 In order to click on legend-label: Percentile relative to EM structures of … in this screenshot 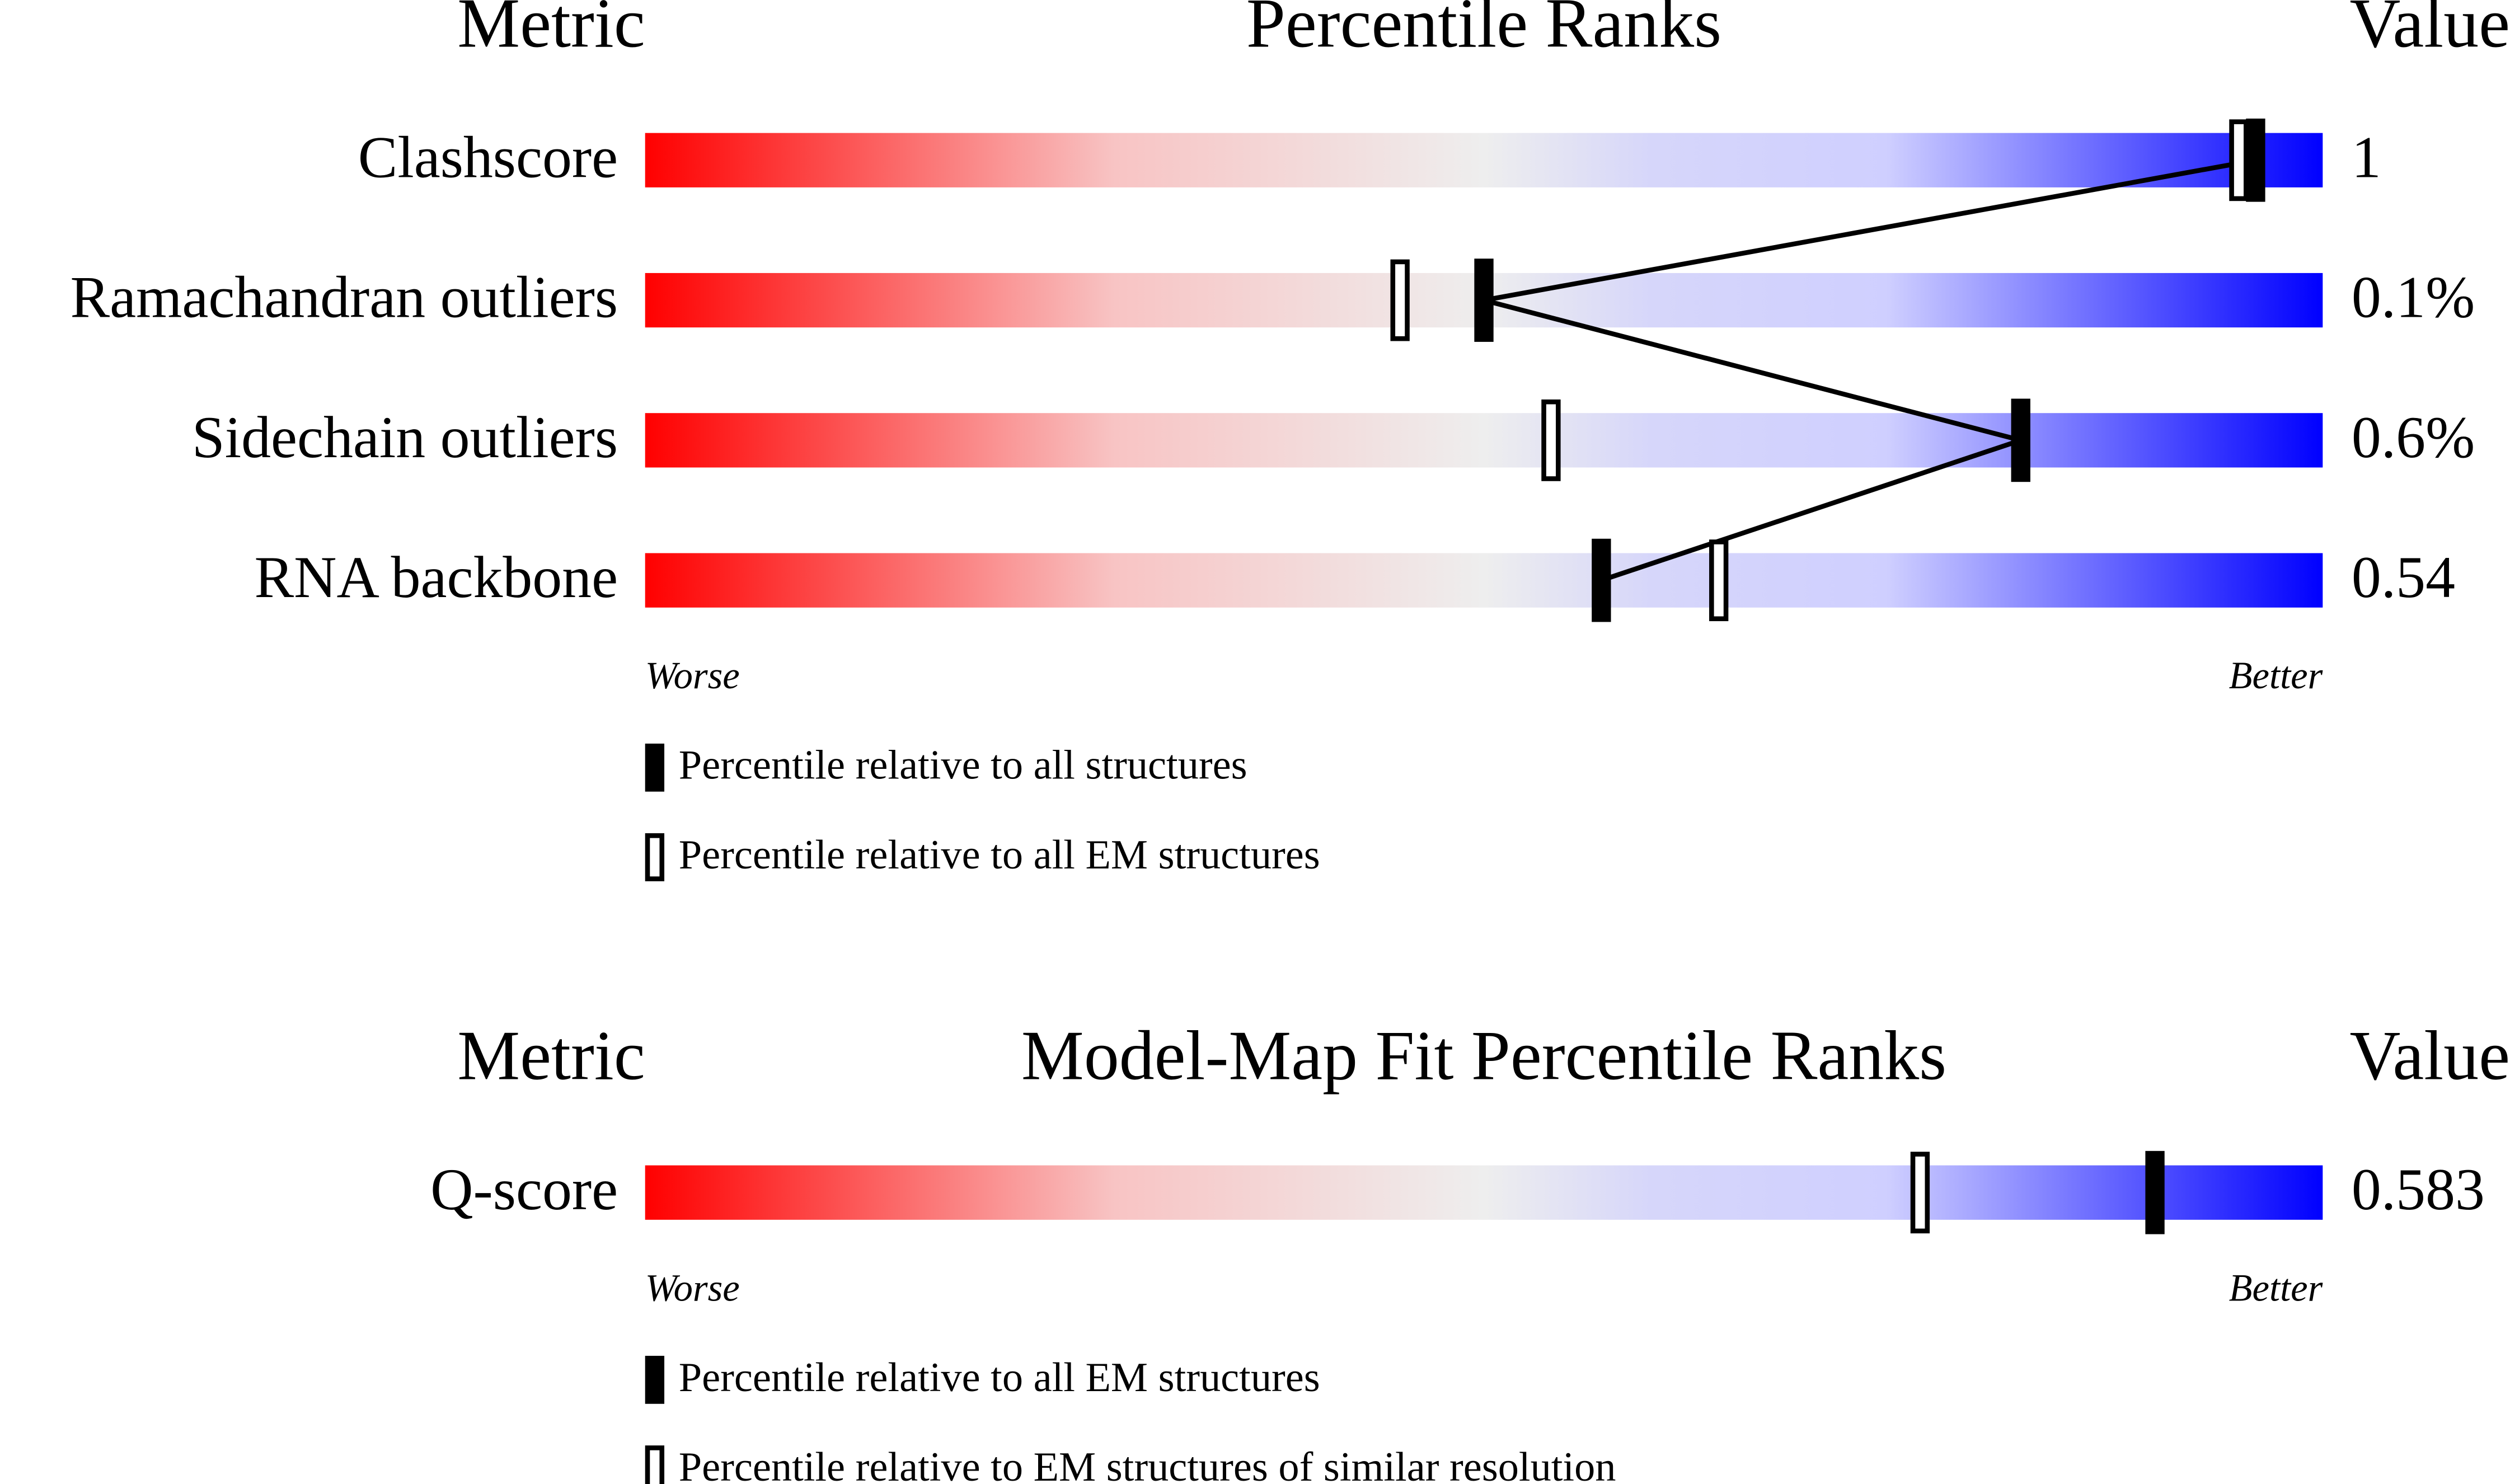, I will do `click(1147, 1464)`.